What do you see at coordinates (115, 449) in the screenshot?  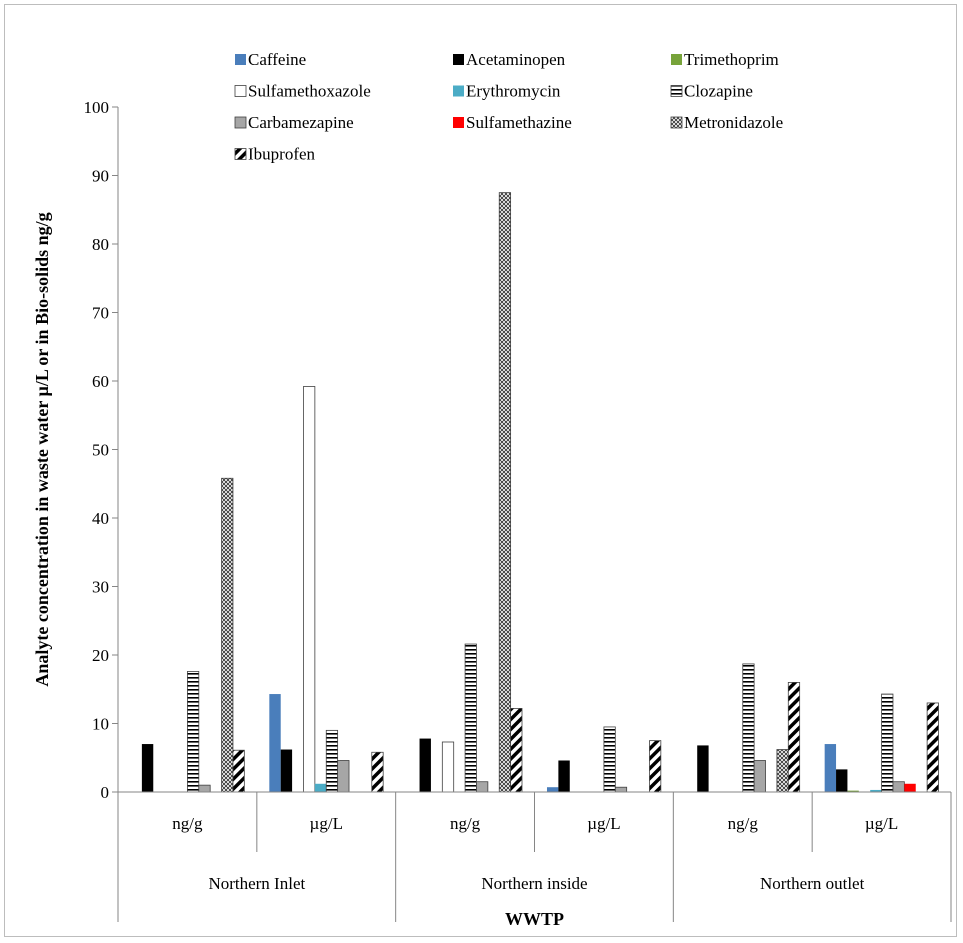 I see `y-axis` at bounding box center [115, 449].